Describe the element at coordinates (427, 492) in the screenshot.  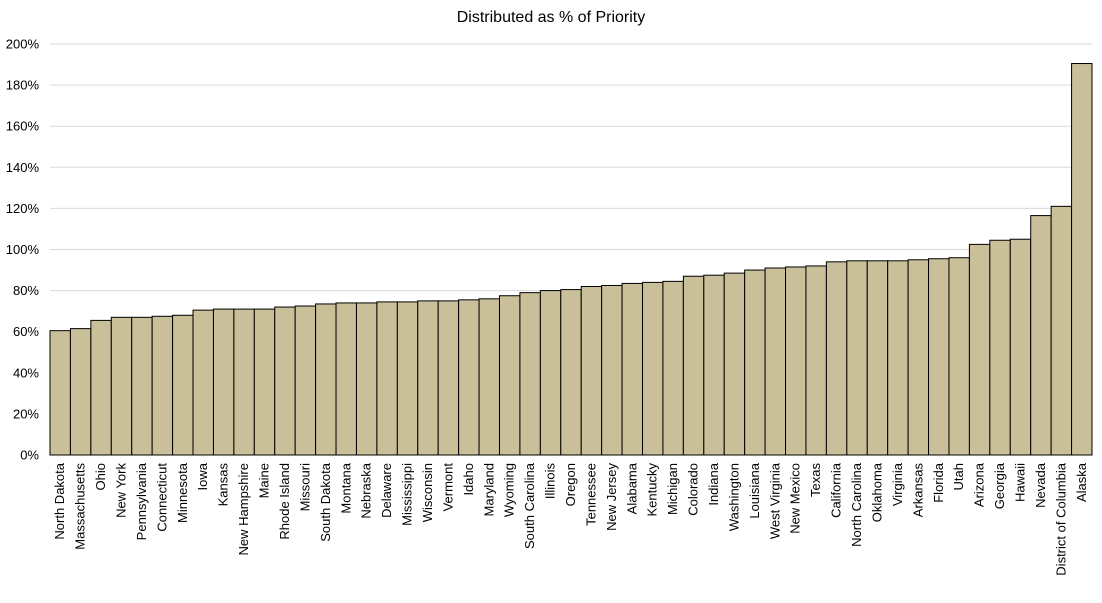
I see `x-tick-label: Wisconsin` at that location.